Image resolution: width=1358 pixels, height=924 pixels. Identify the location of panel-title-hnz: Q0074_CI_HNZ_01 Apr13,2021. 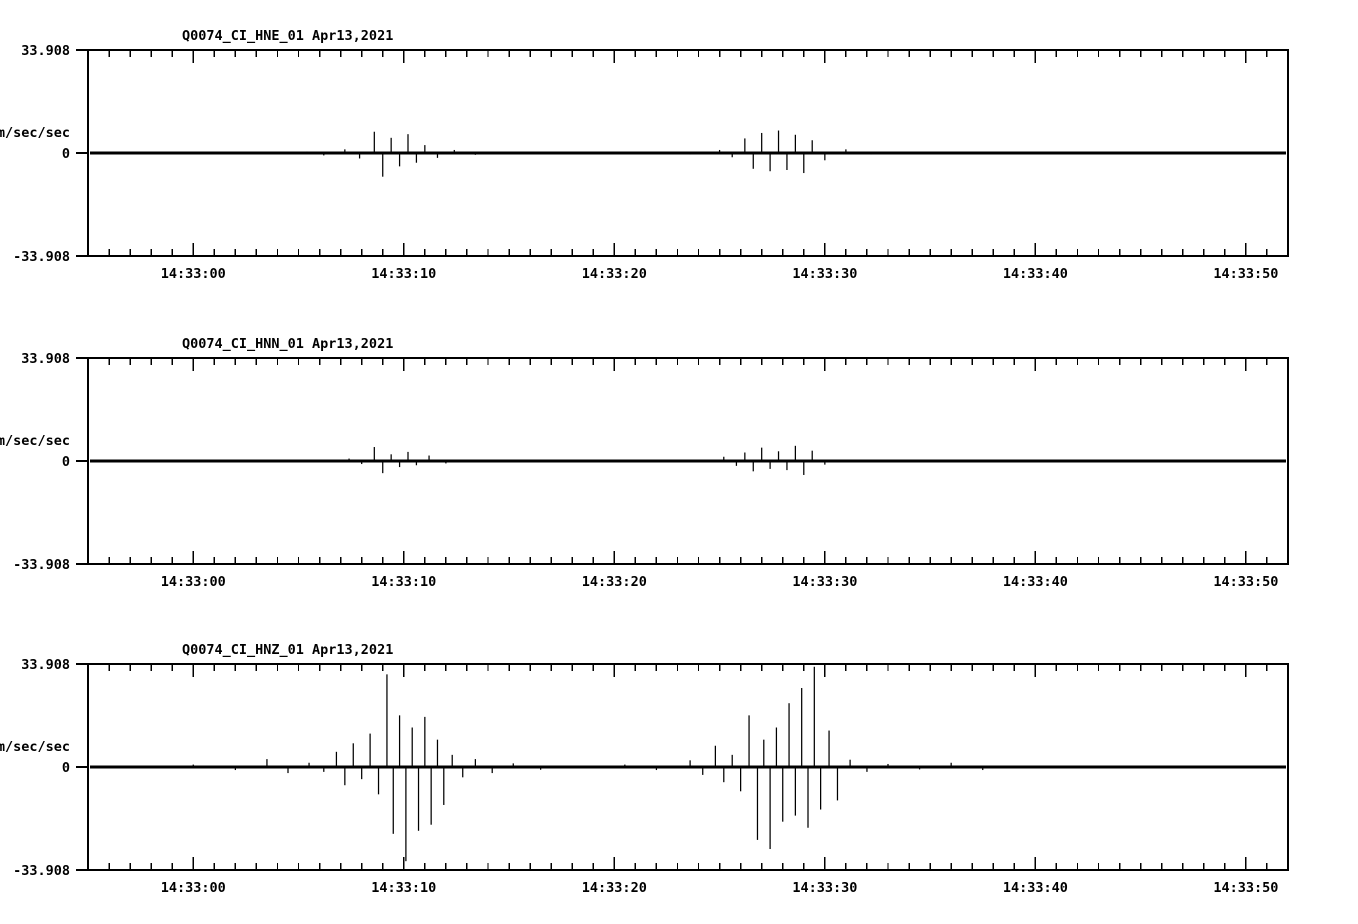
(287, 650).